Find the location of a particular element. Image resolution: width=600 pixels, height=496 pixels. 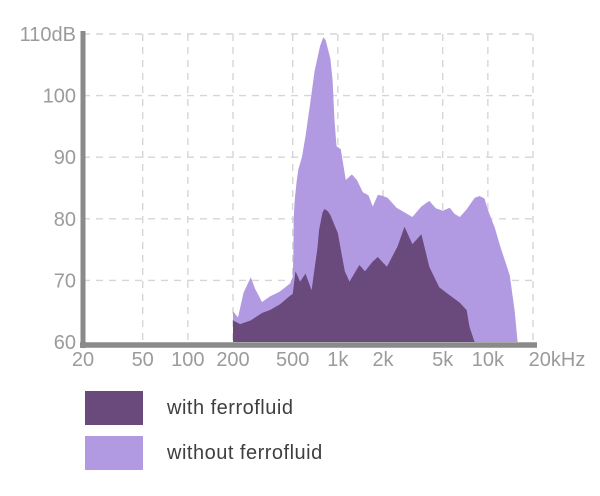

y-tick-label-80: 80 is located at coordinates (65, 220).